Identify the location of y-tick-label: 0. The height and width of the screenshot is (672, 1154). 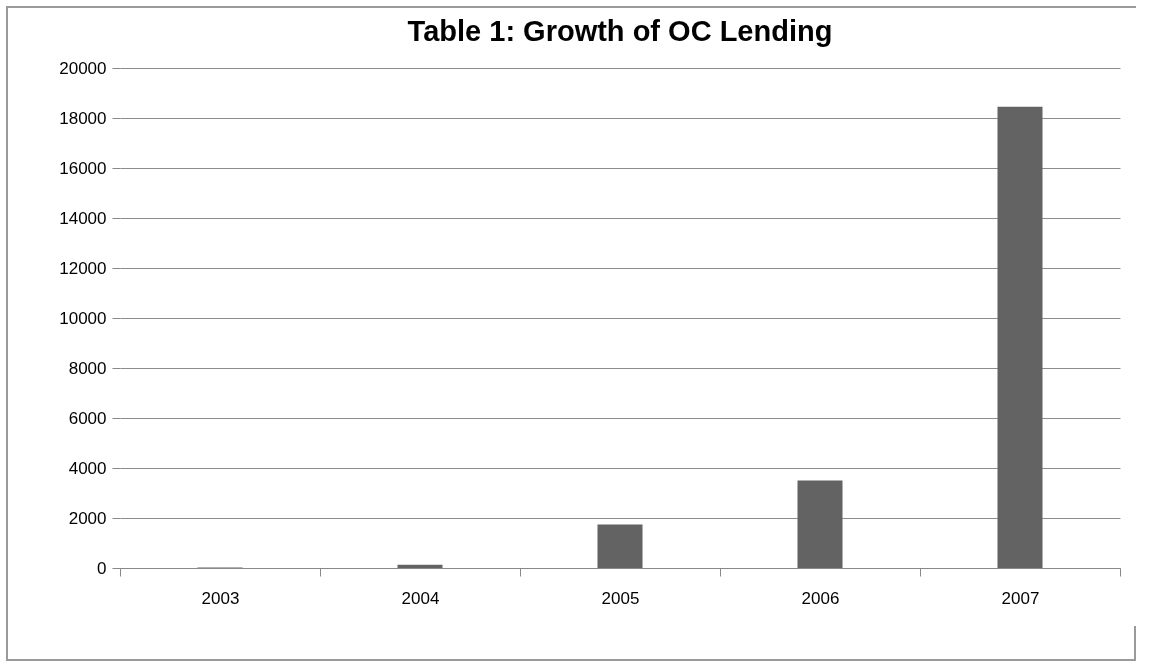
(102, 568).